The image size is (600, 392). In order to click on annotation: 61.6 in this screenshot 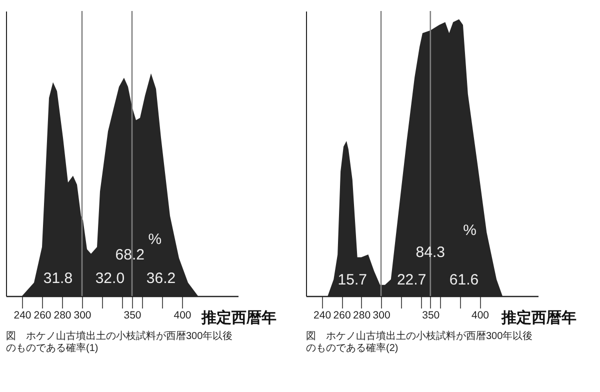, I will do `click(464, 279)`.